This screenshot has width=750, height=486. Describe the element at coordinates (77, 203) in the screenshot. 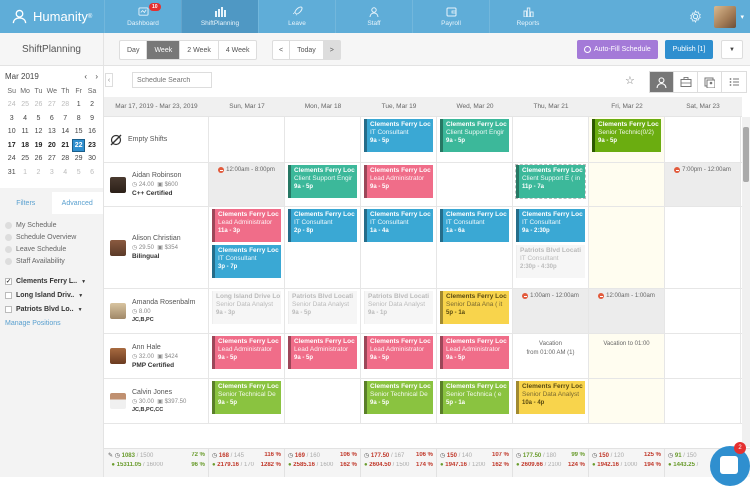

I see `tab-advanced: Advanced` at that location.